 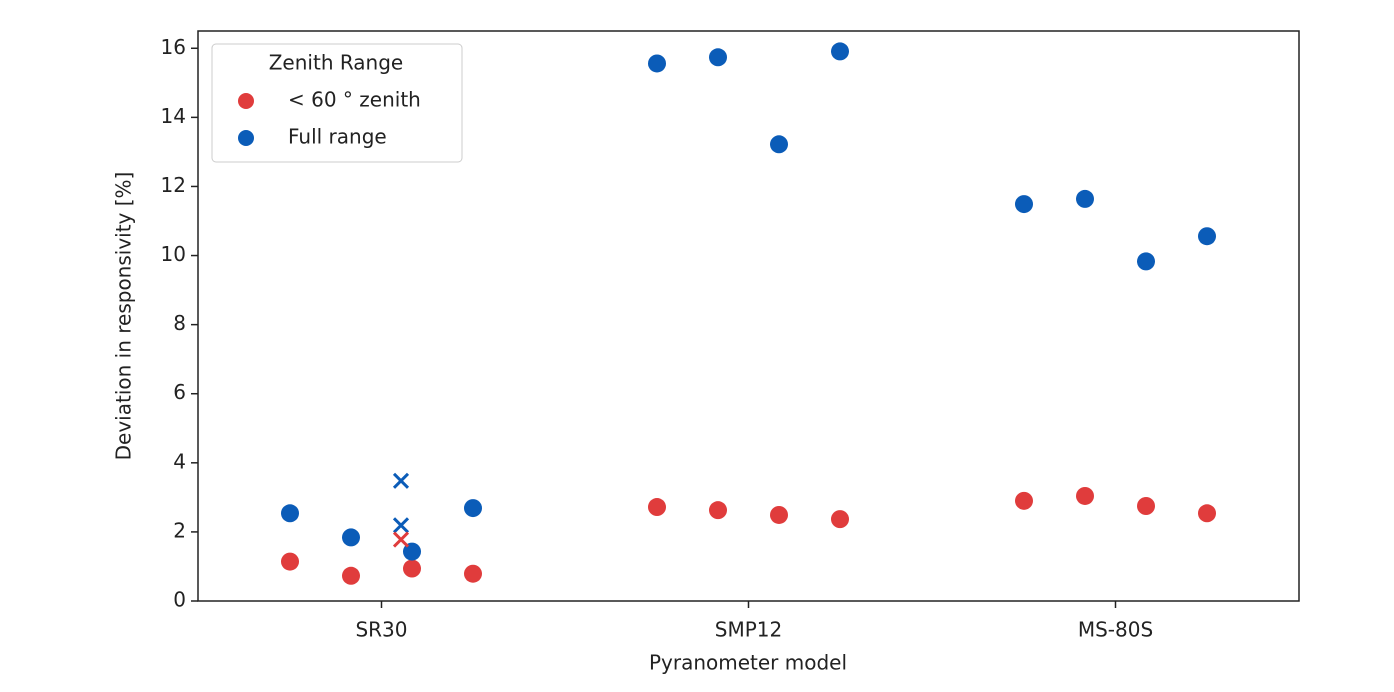 What do you see at coordinates (173, 254) in the screenshot?
I see `y-tick-label: 10` at bounding box center [173, 254].